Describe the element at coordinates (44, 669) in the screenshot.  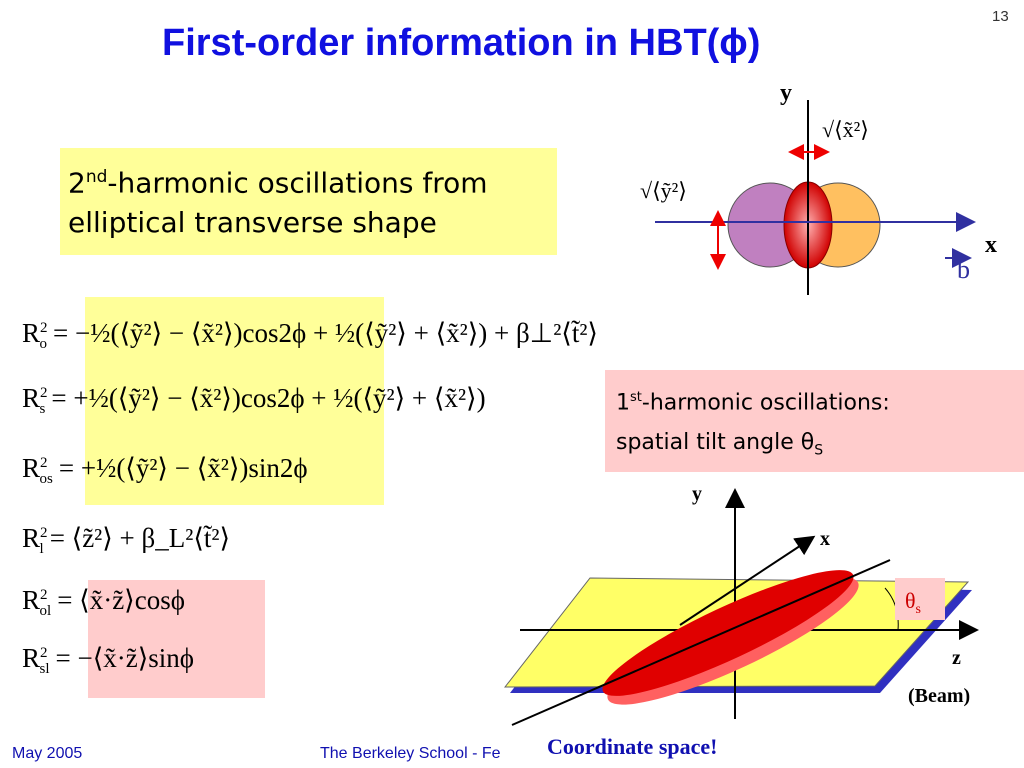
I see `equation-part: sl` at that location.